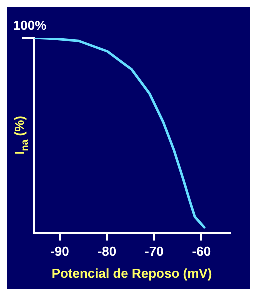  What do you see at coordinates (154, 252) in the screenshot?
I see `x-tick-label: -70` at bounding box center [154, 252].